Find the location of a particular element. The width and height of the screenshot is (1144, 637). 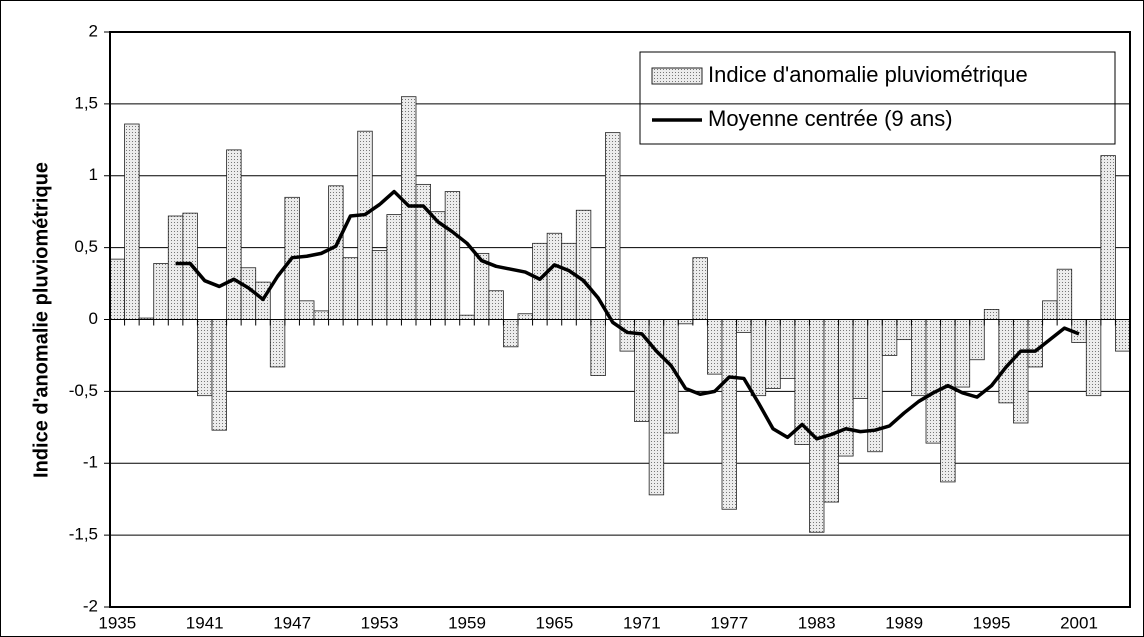

x-tick-label: 2001 is located at coordinates (1079, 622).